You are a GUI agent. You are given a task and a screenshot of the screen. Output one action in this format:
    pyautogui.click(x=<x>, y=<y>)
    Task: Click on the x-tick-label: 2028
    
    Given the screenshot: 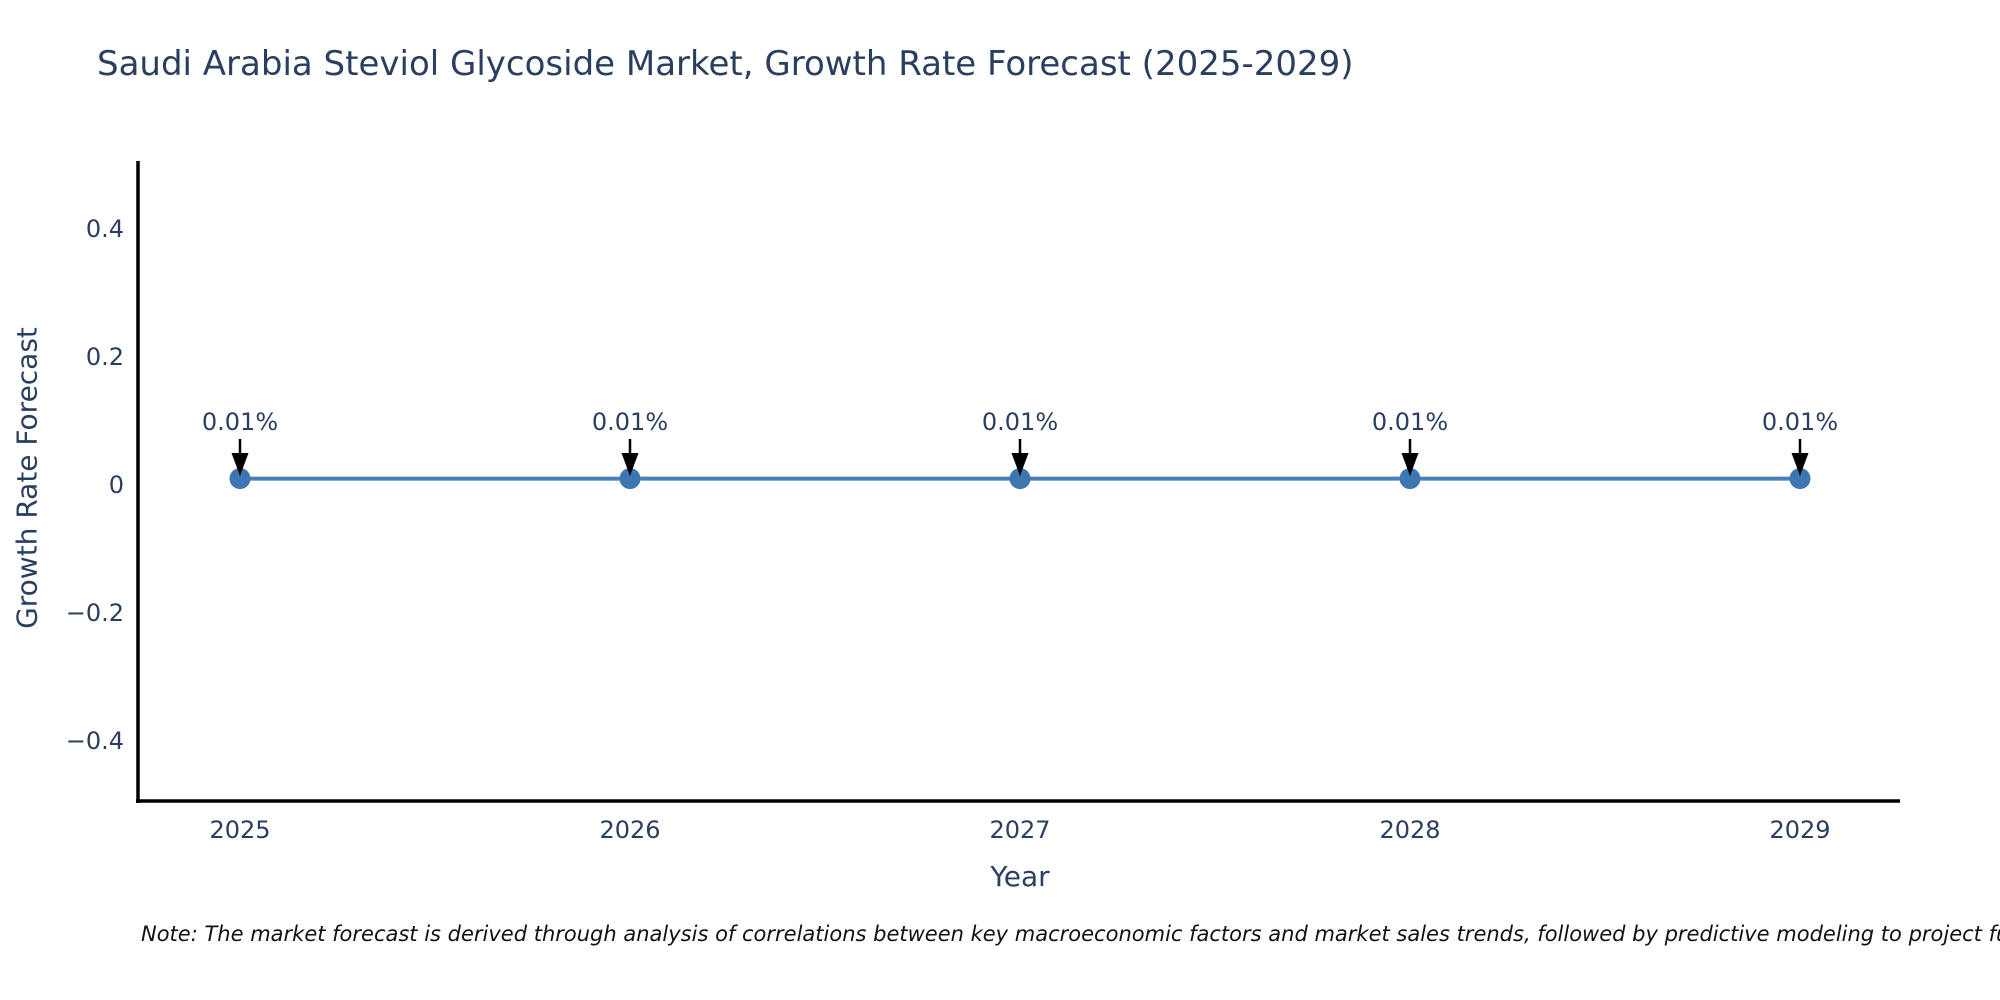 What is the action you would take?
    pyautogui.click(x=1409, y=830)
    